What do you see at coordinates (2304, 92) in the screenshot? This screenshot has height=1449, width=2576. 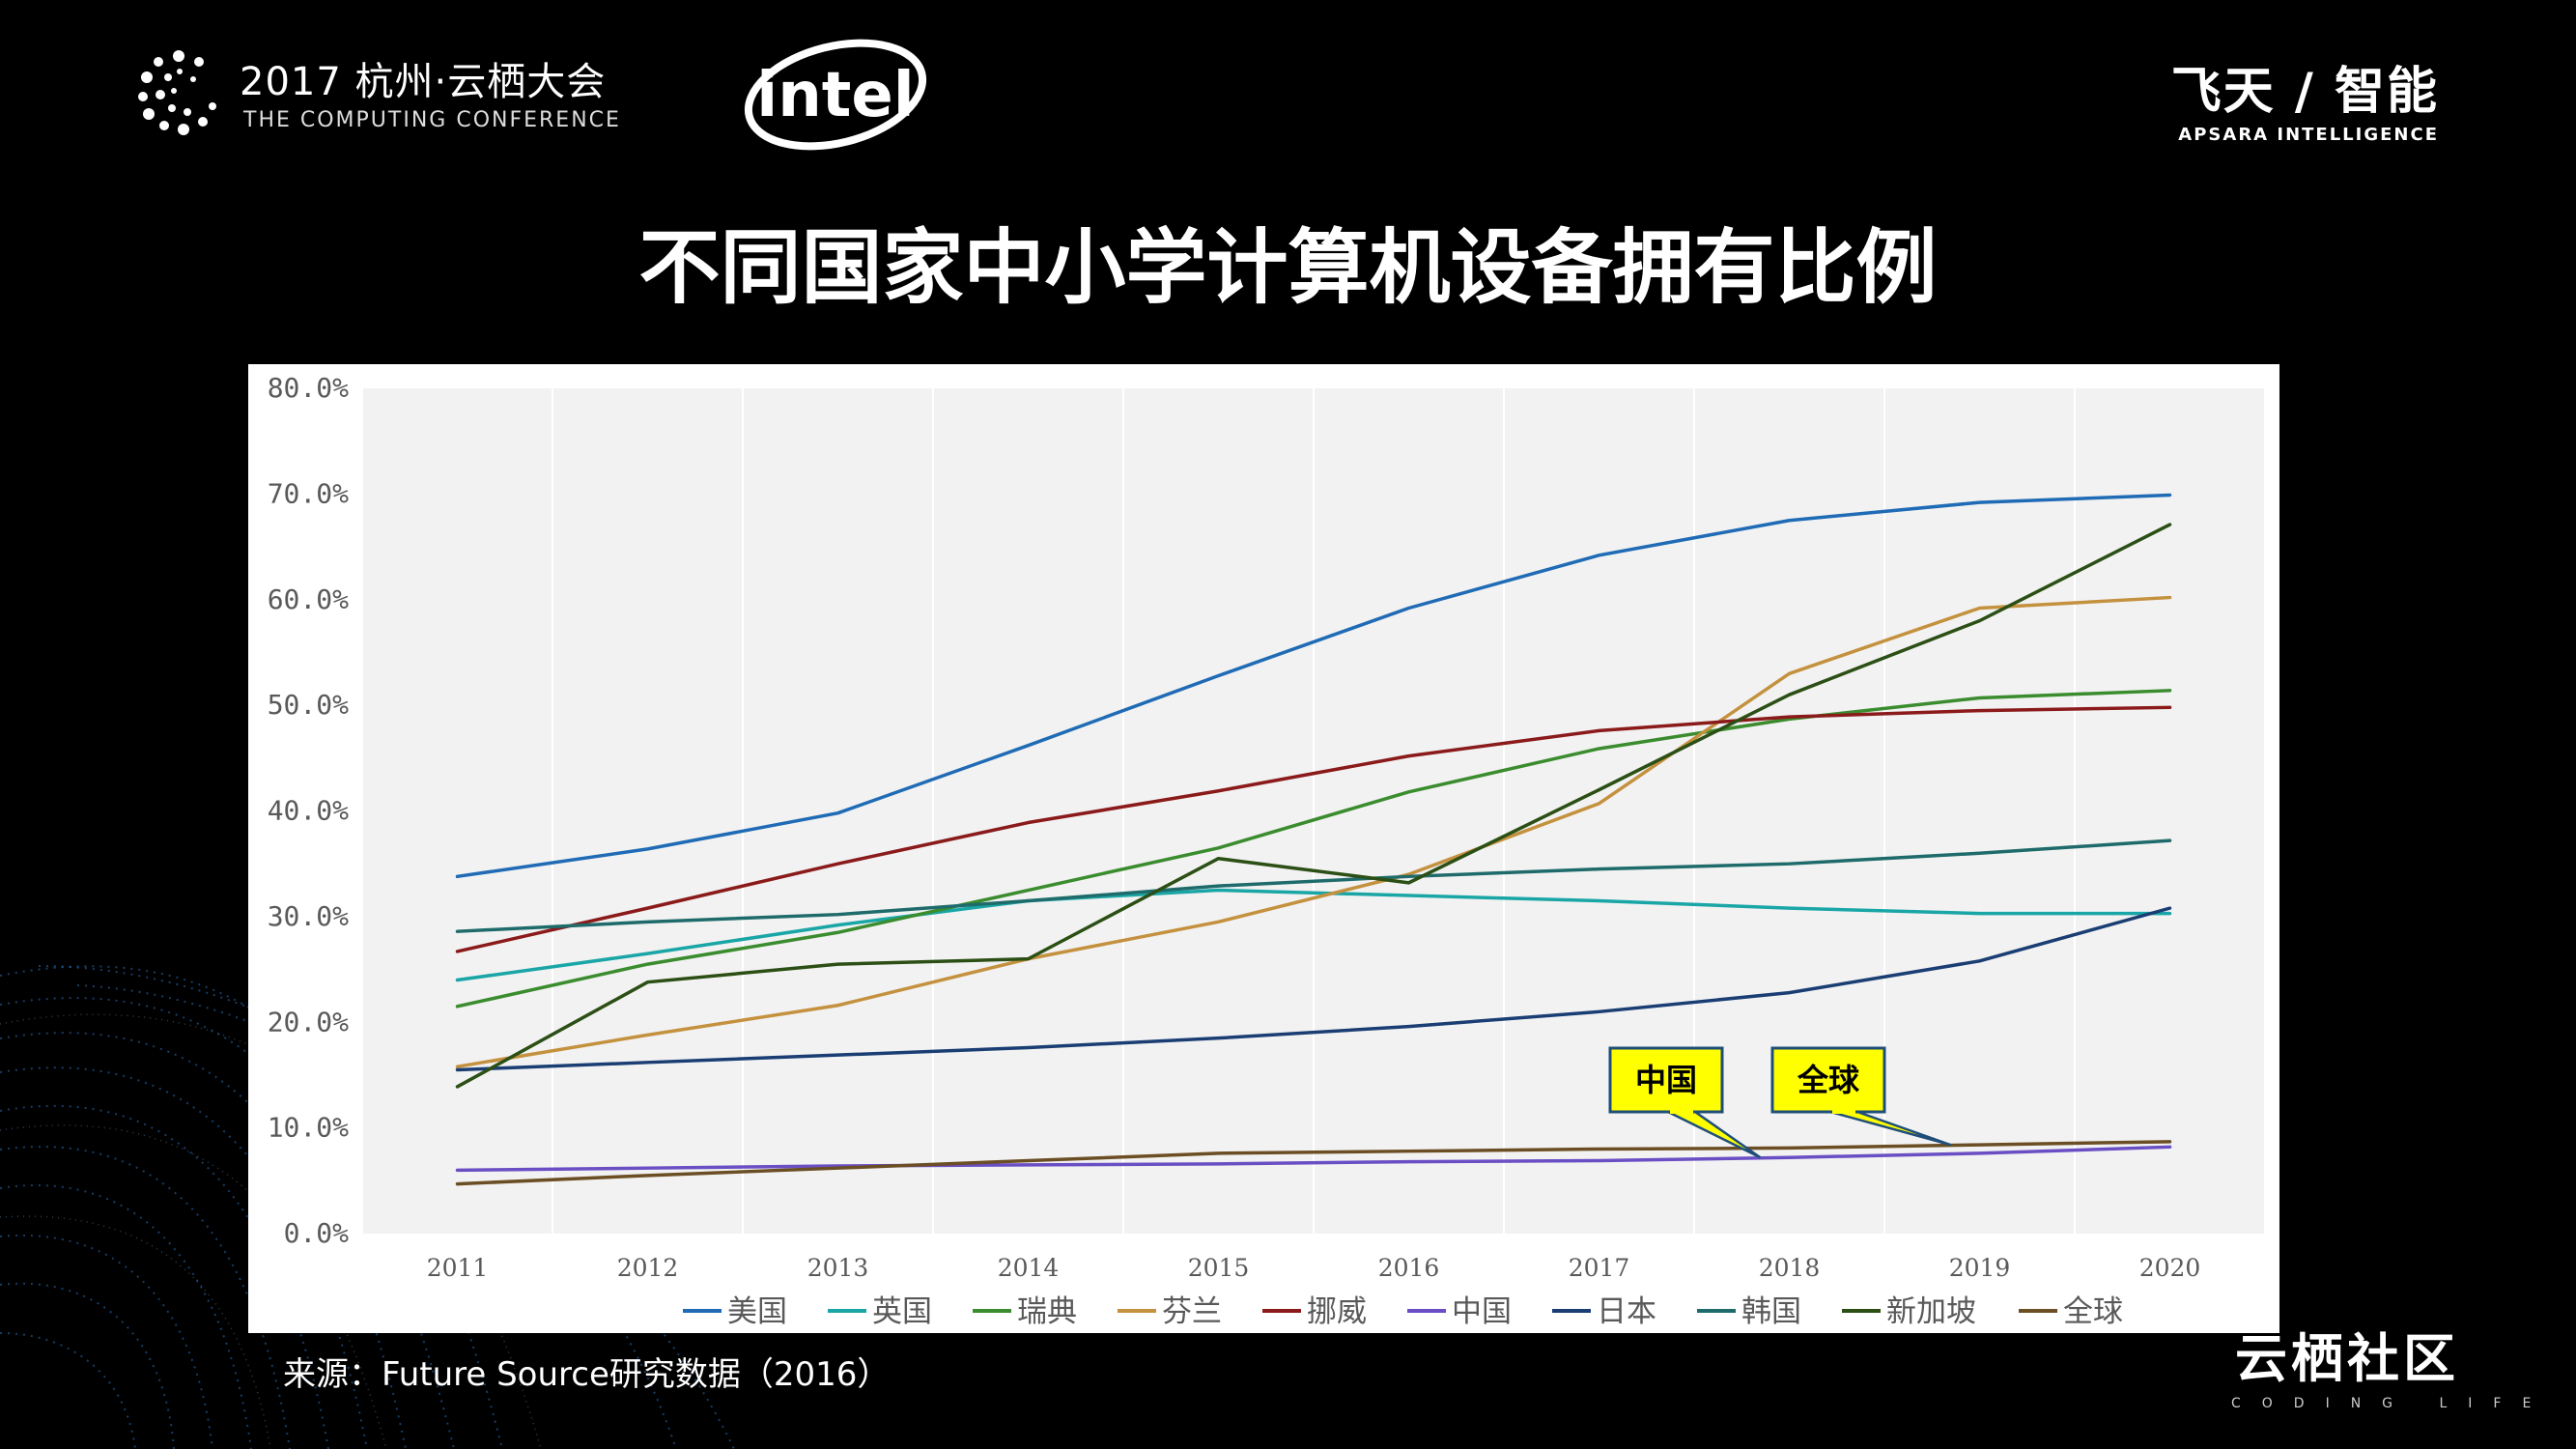 I see `apsara-brand-main: 飞天 / 智能` at bounding box center [2304, 92].